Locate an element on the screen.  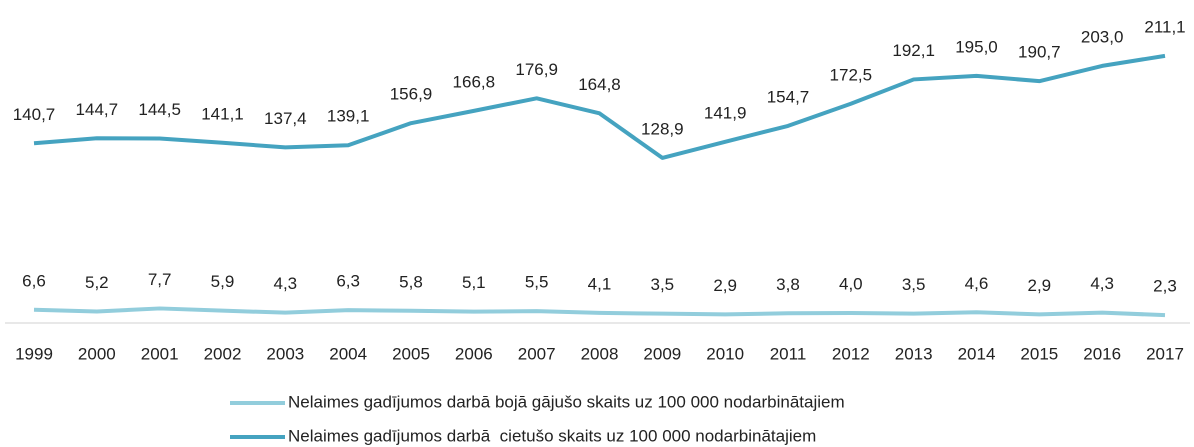
data-label: 166,8 is located at coordinates (474, 81).